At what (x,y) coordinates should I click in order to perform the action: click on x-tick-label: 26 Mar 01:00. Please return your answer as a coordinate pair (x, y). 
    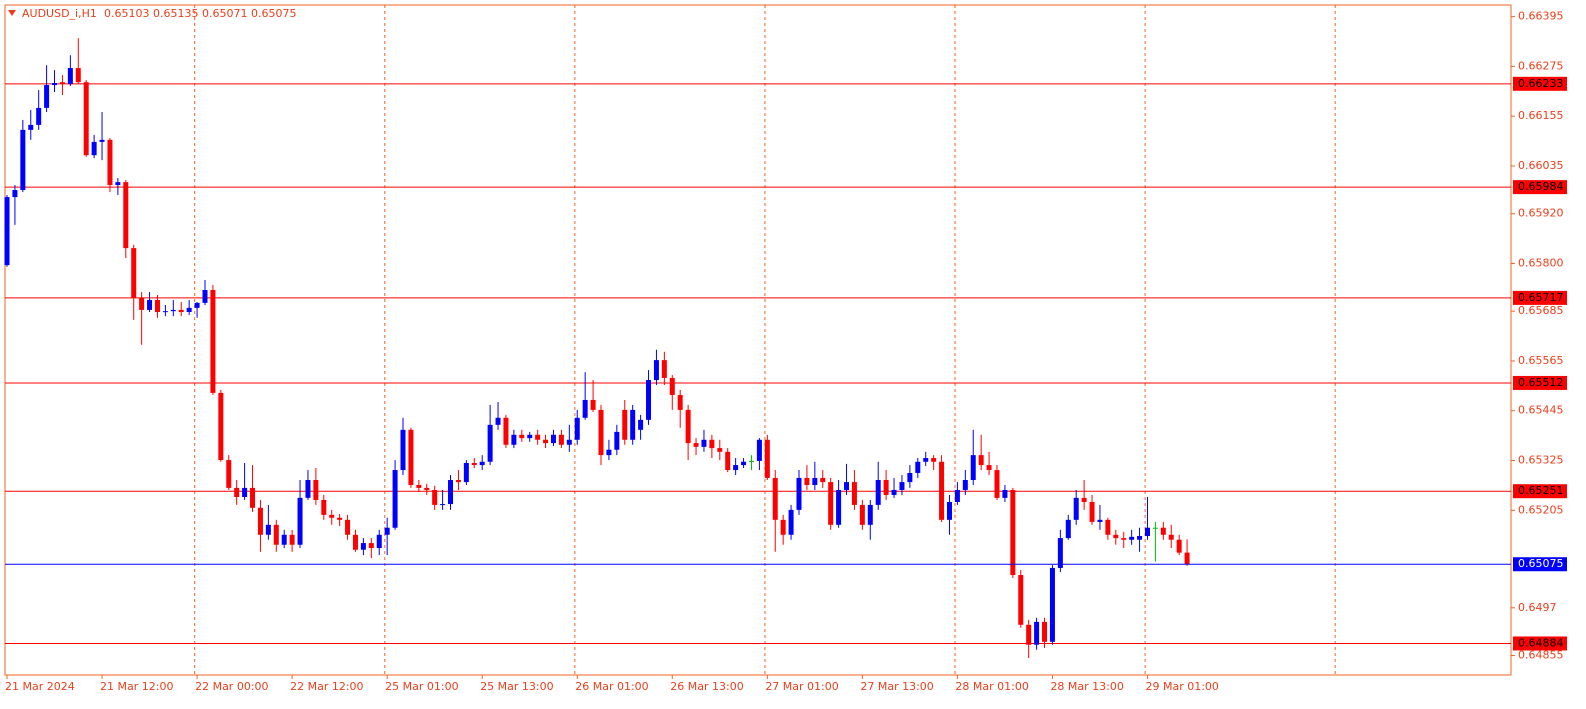
    Looking at the image, I should click on (611, 686).